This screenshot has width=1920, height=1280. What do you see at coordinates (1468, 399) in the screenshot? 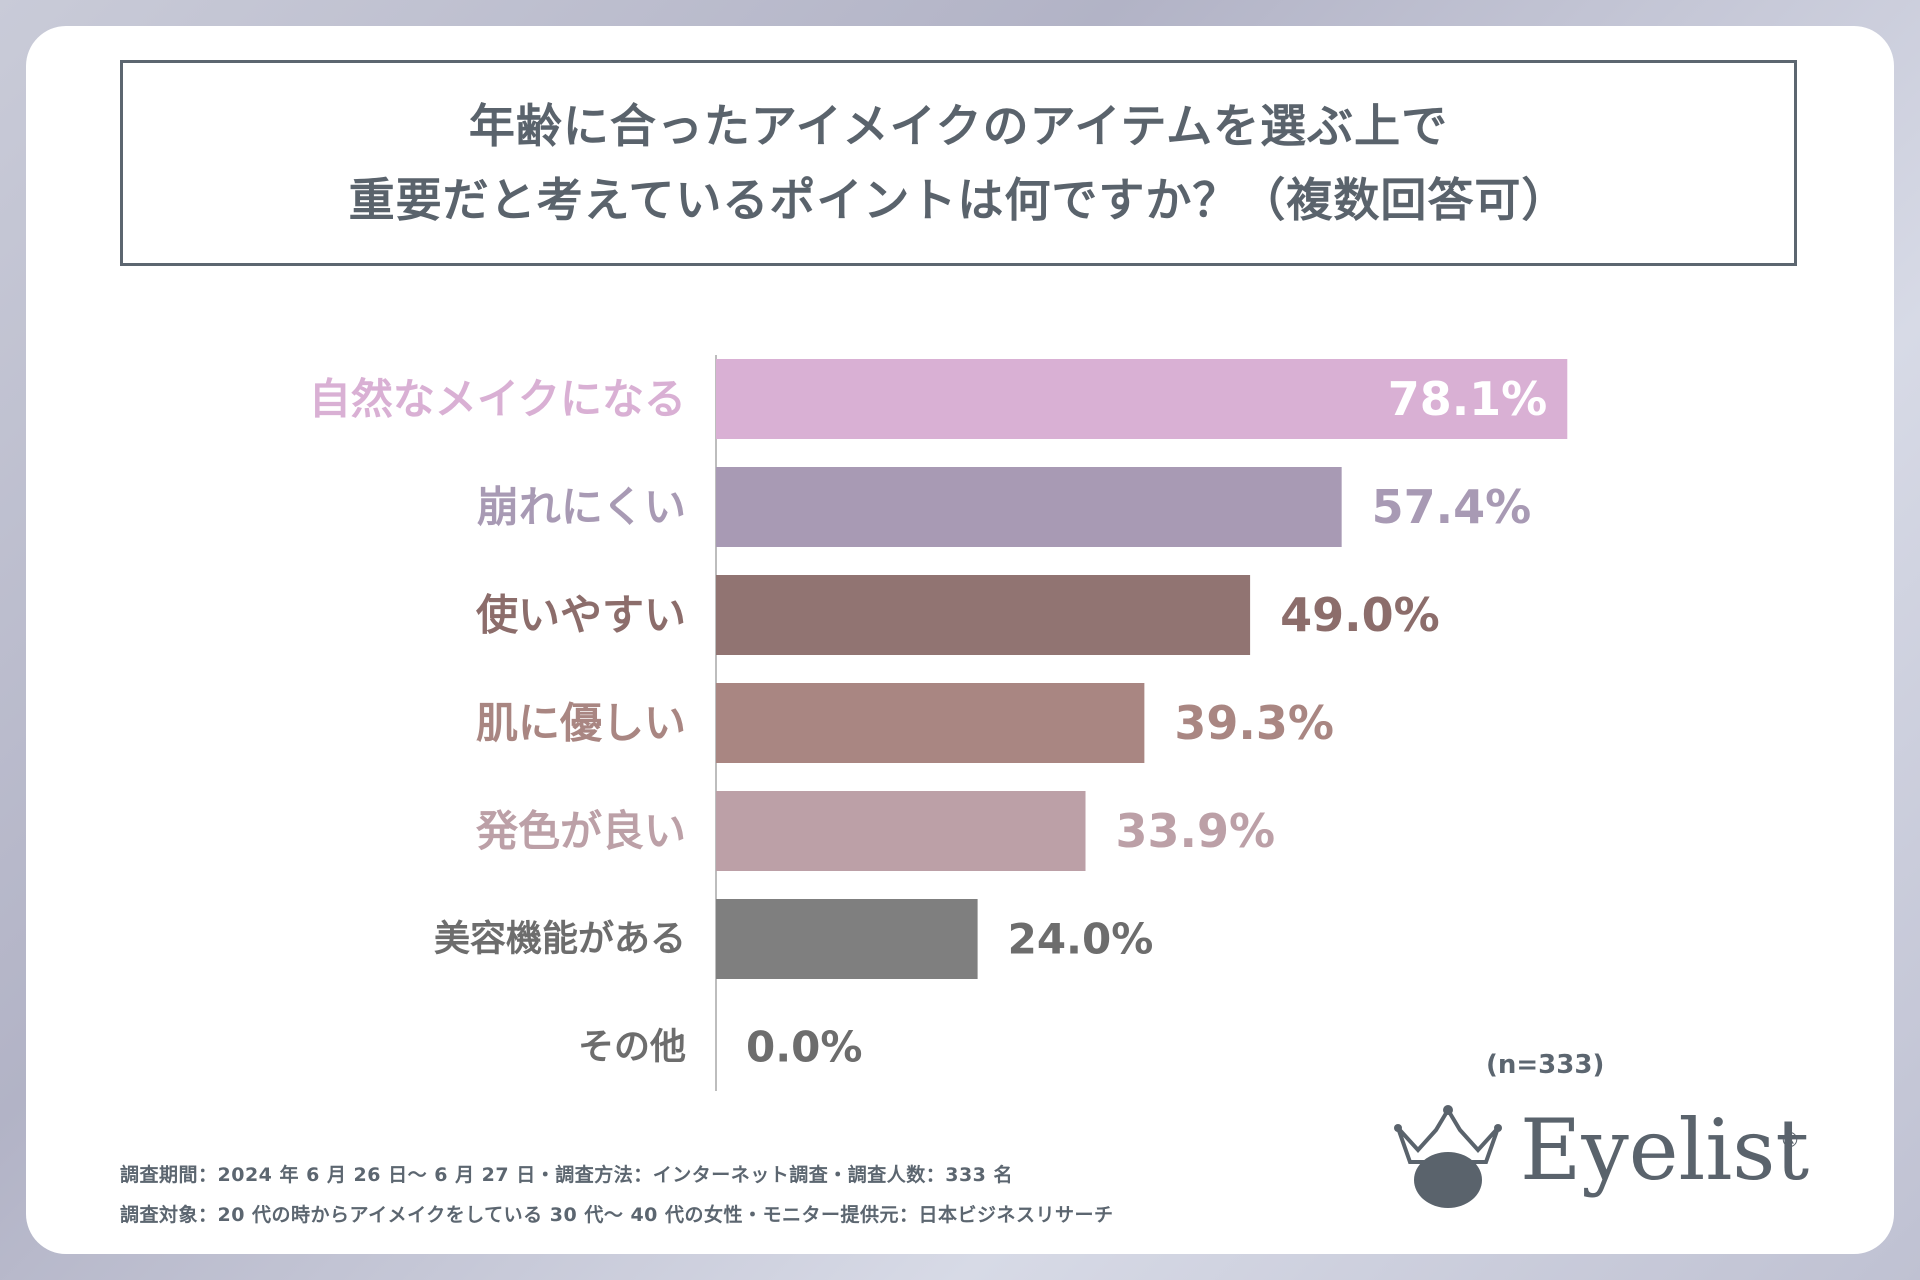
I see `value-label-0: 78.1%` at bounding box center [1468, 399].